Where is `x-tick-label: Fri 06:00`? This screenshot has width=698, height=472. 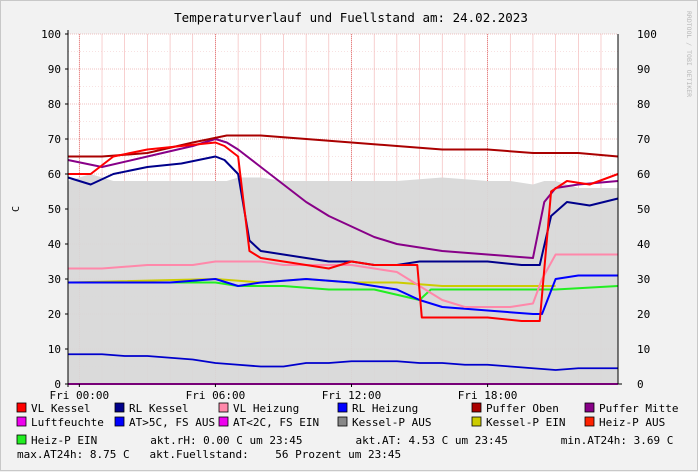 x-tick-label: Fri 06:00 is located at coordinates (216, 395).